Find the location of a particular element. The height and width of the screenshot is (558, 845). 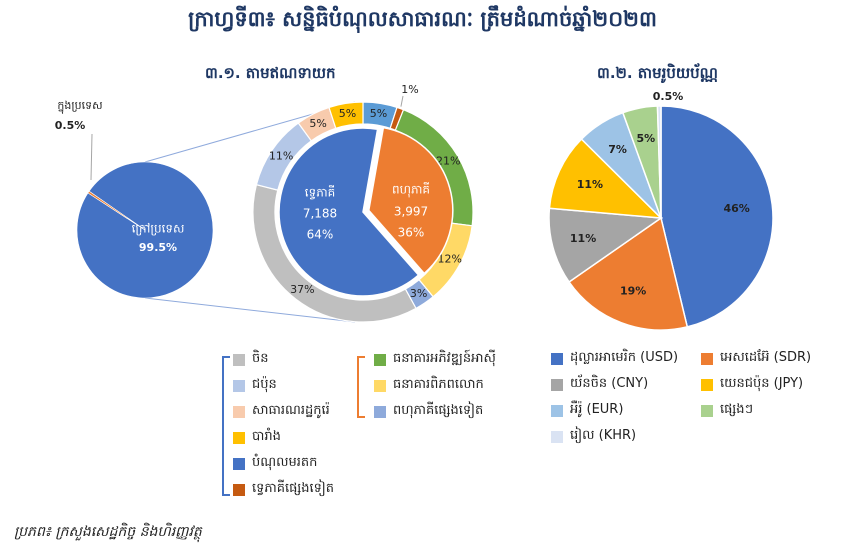

currency-label-5: 5% is located at coordinates (645, 138).